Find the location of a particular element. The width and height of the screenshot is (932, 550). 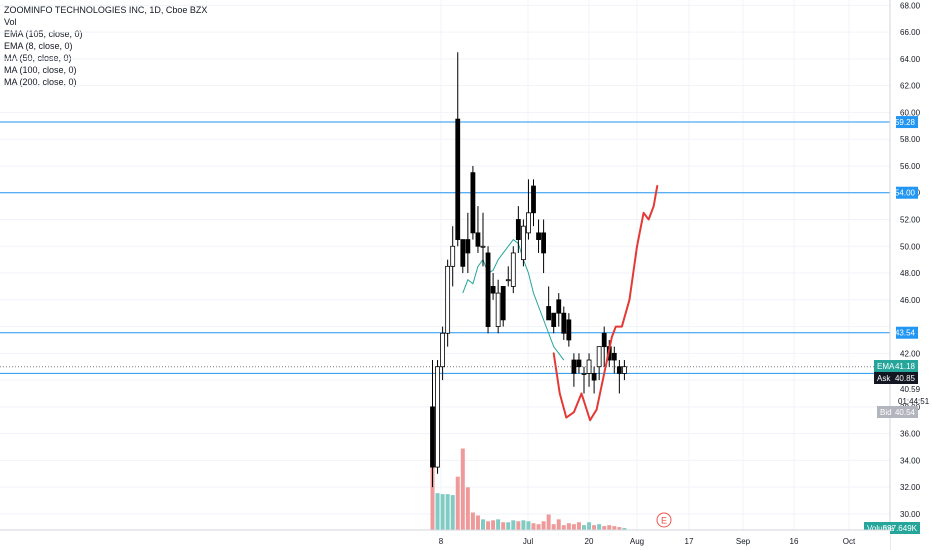

price-tick-label: 64.00 is located at coordinates (910, 59).